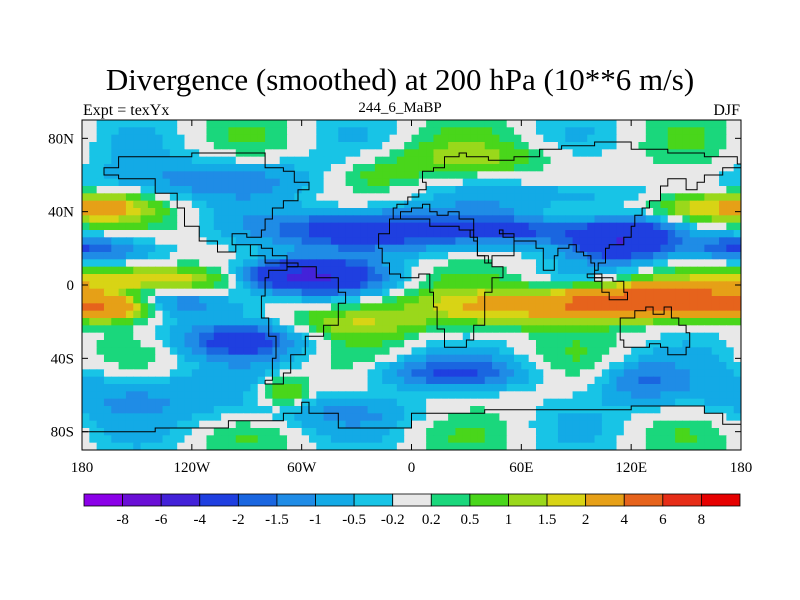  What do you see at coordinates (450, 500) in the screenshot?
I see `colorbar-swatch` at bounding box center [450, 500].